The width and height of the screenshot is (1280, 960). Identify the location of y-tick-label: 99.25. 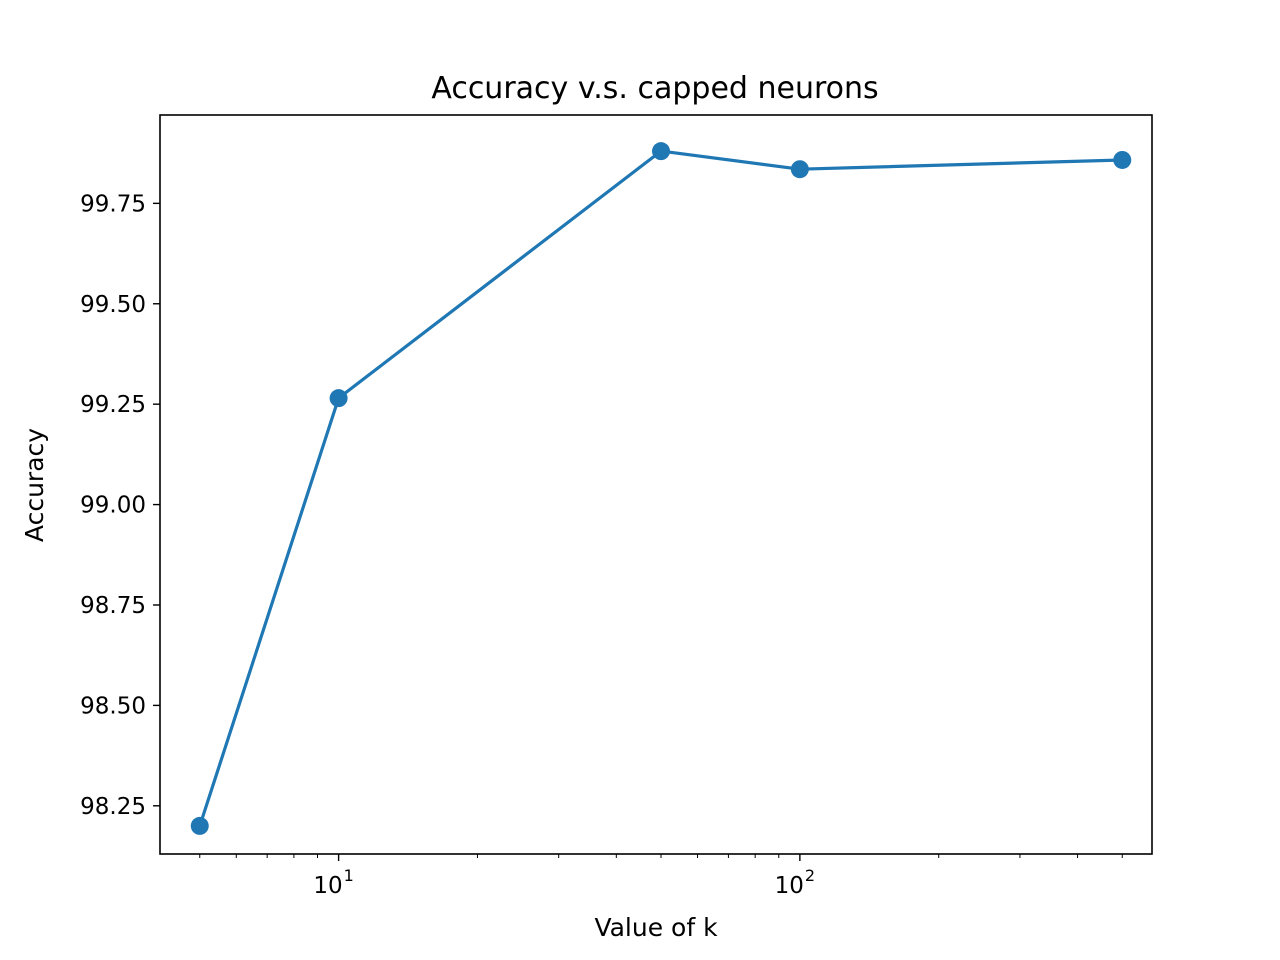
(113, 405).